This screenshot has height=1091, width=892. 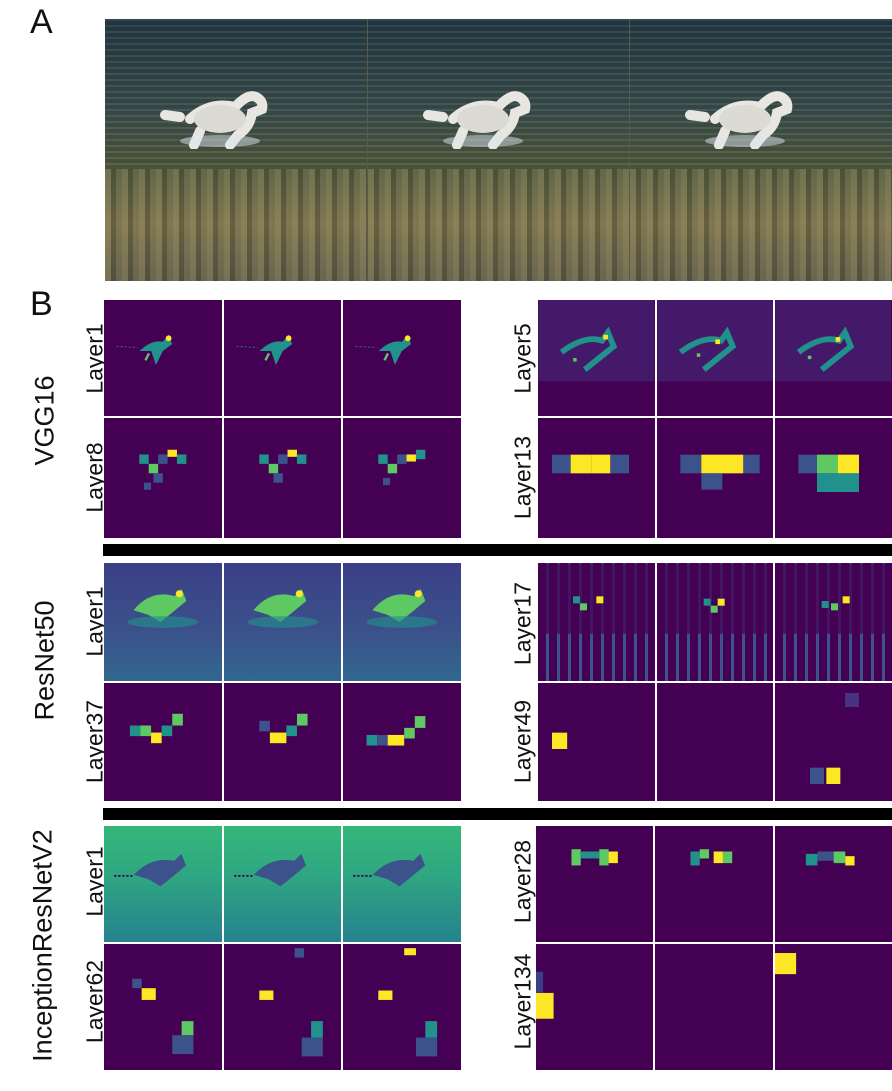 What do you see at coordinates (522, 358) in the screenshot?
I see `layer-label: Layer5` at bounding box center [522, 358].